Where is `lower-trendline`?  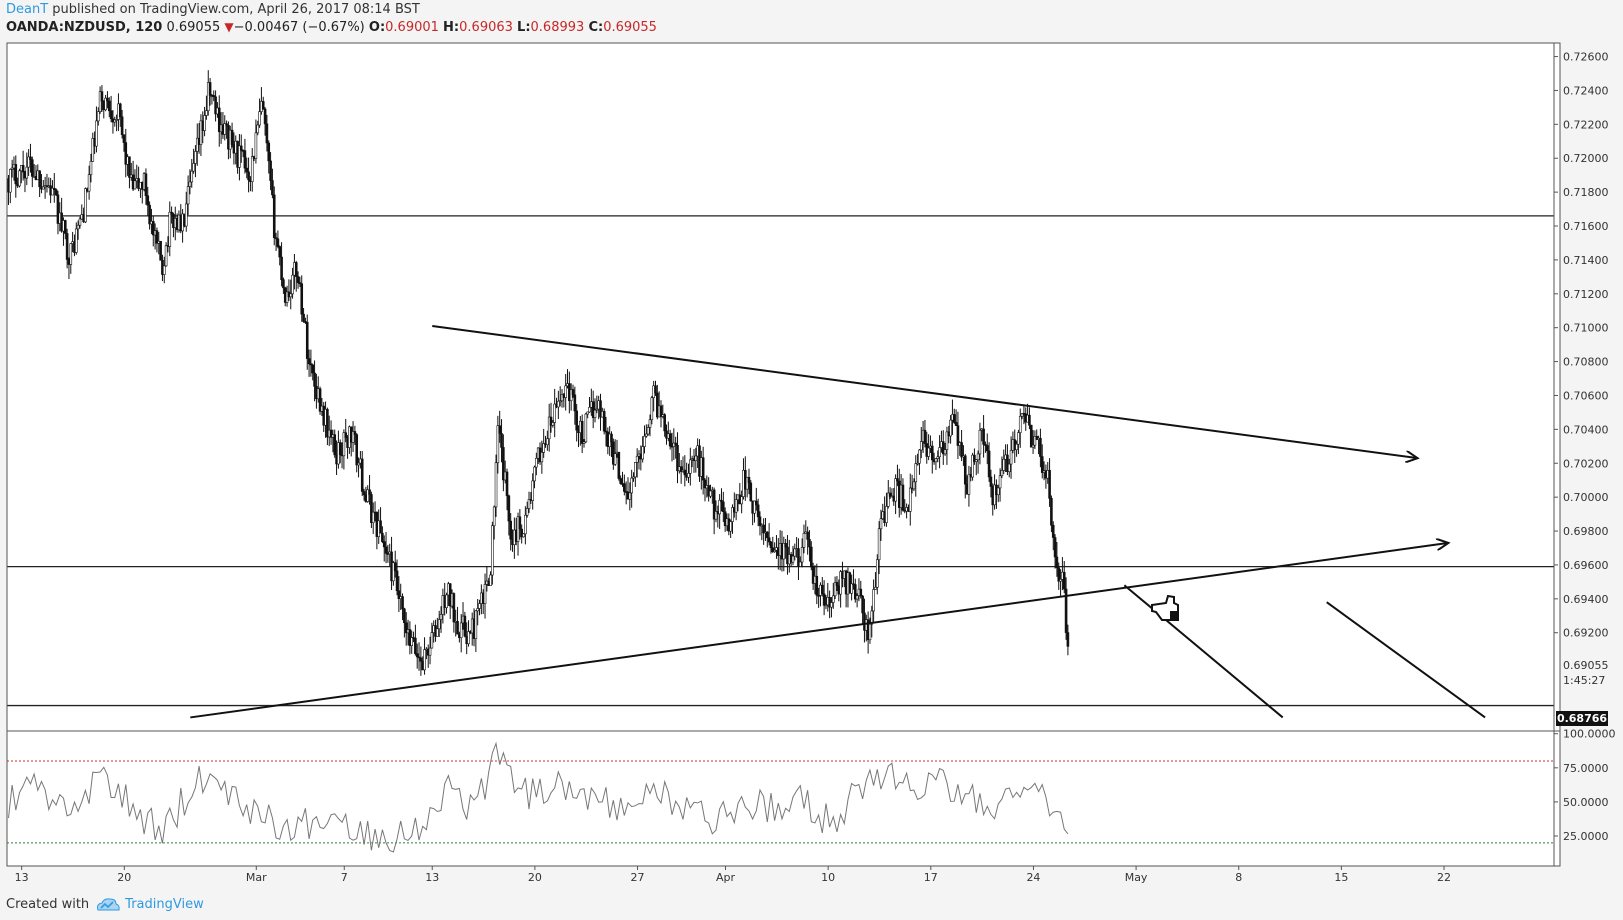
lower-trendline is located at coordinates (819, 631).